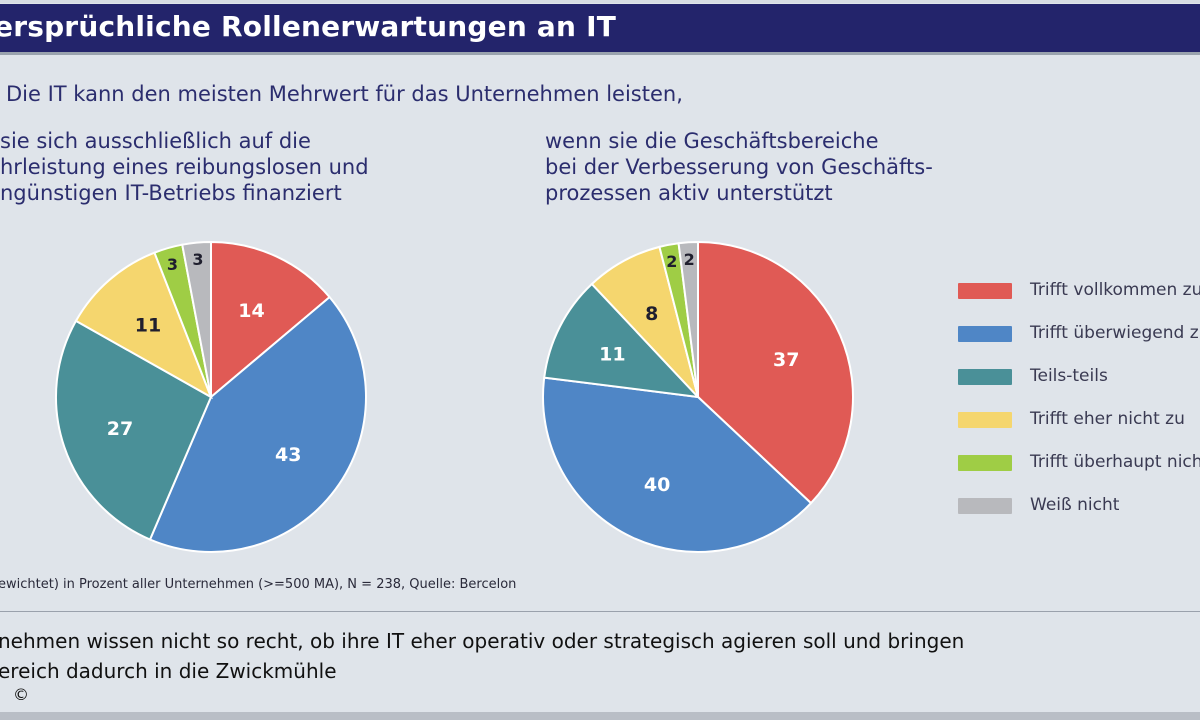 This screenshot has width=1200, height=720. I want to click on right-subtitle-line: prozessen aktiv unterstützt, so click(689, 193).